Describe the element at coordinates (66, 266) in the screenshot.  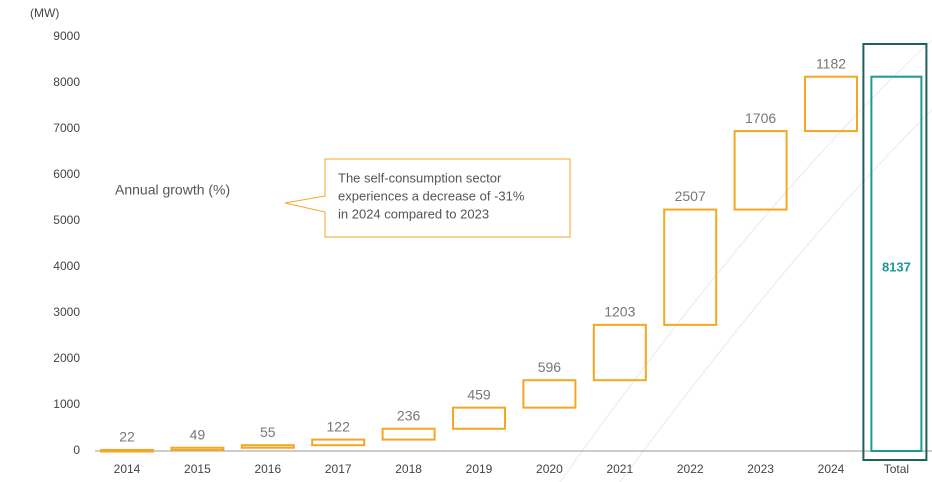
I see `y-tick-label: 4000` at that location.